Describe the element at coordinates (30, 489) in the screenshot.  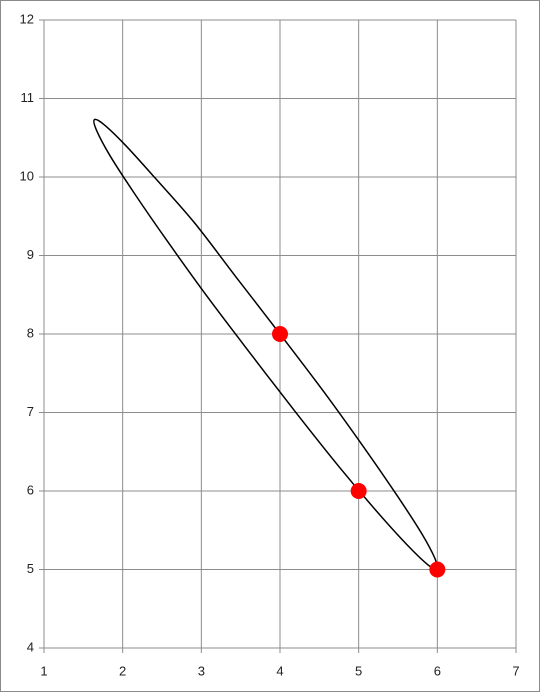
I see `y-tick-label: 6` at that location.